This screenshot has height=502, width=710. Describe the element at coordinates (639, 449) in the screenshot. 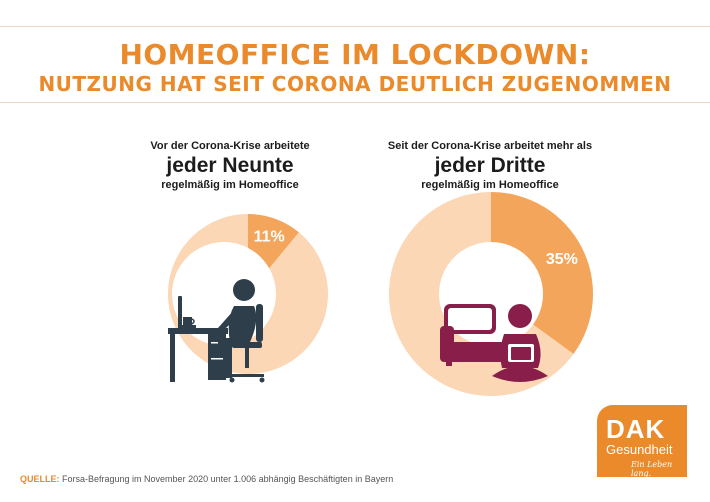

I see `logo-name: Gesundheit` at that location.